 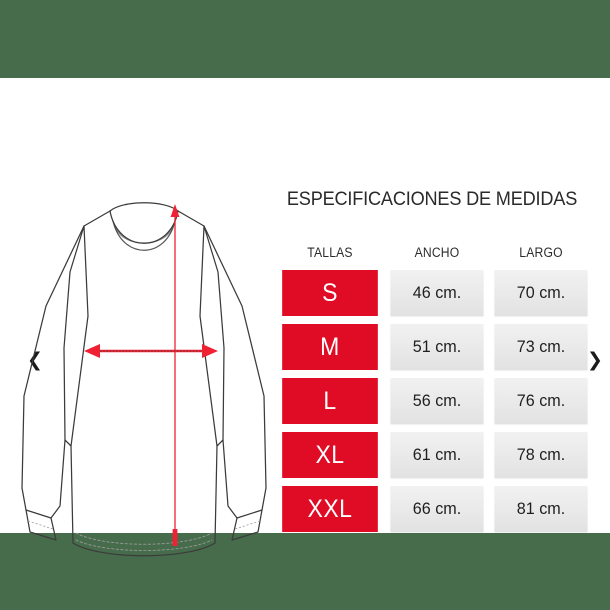 What do you see at coordinates (432, 199) in the screenshot?
I see `spec-title: ESPECIFICACIONES DE MEDIDAS` at bounding box center [432, 199].